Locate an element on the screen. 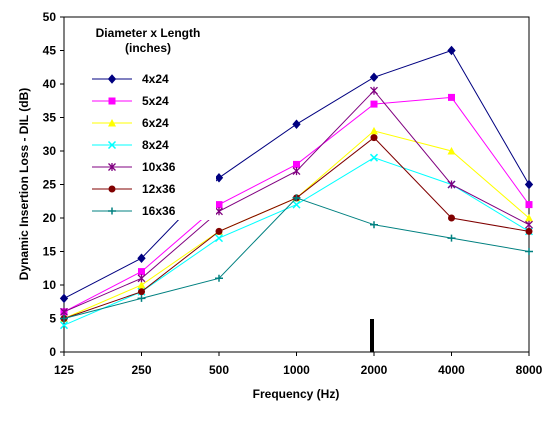  y-tick-label: 30 is located at coordinates (50, 151).